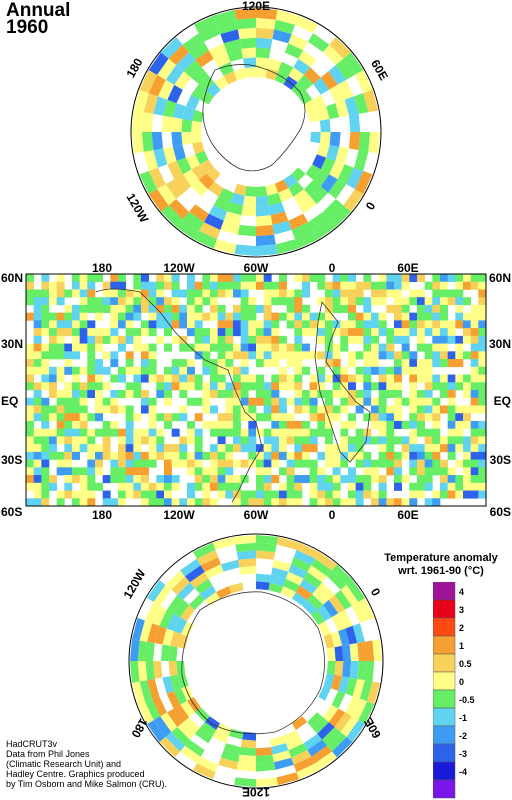  Describe the element at coordinates (461, 610) in the screenshot. I see `legend-label: 3` at that location.